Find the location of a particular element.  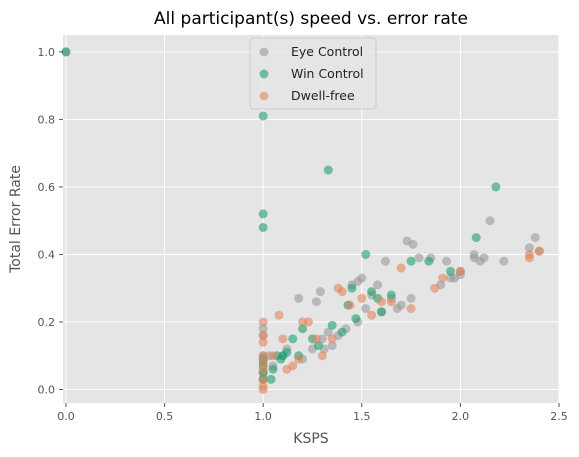

x-tick-label: 2.0 is located at coordinates (461, 416).